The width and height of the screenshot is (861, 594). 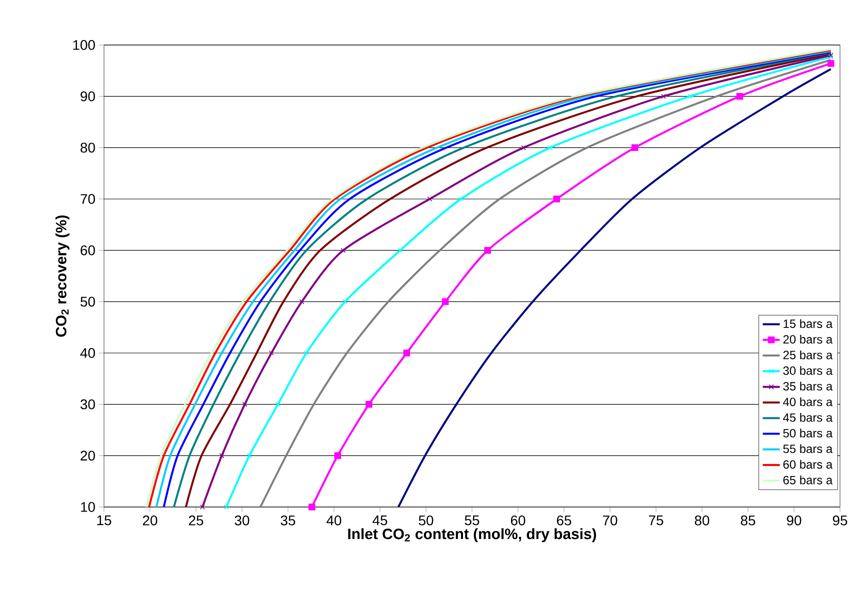 What do you see at coordinates (808, 401) in the screenshot?
I see `legend-label: 40 bars a` at bounding box center [808, 401].